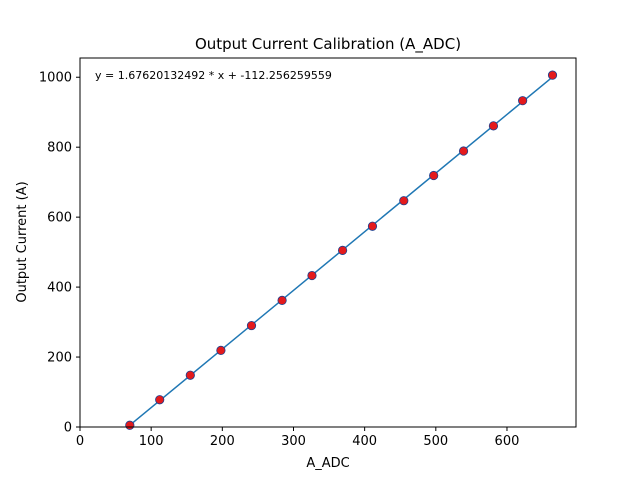 The height and width of the screenshot is (484, 640). What do you see at coordinates (151, 441) in the screenshot?
I see `x-tick-label: 100` at bounding box center [151, 441].